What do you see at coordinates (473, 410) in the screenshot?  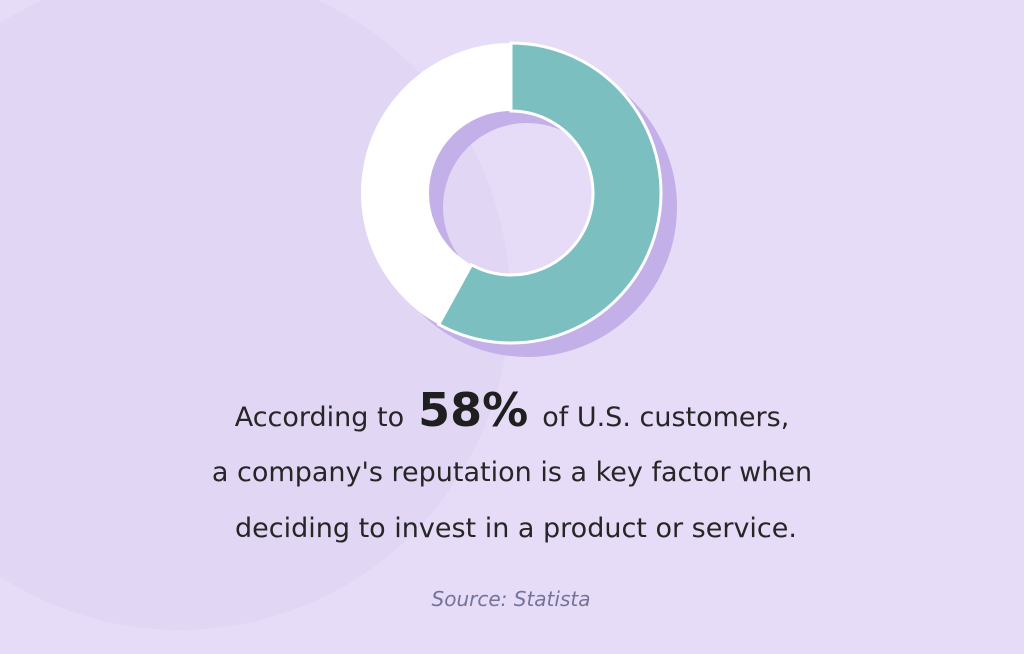 I see `value-label: 58%` at bounding box center [473, 410].